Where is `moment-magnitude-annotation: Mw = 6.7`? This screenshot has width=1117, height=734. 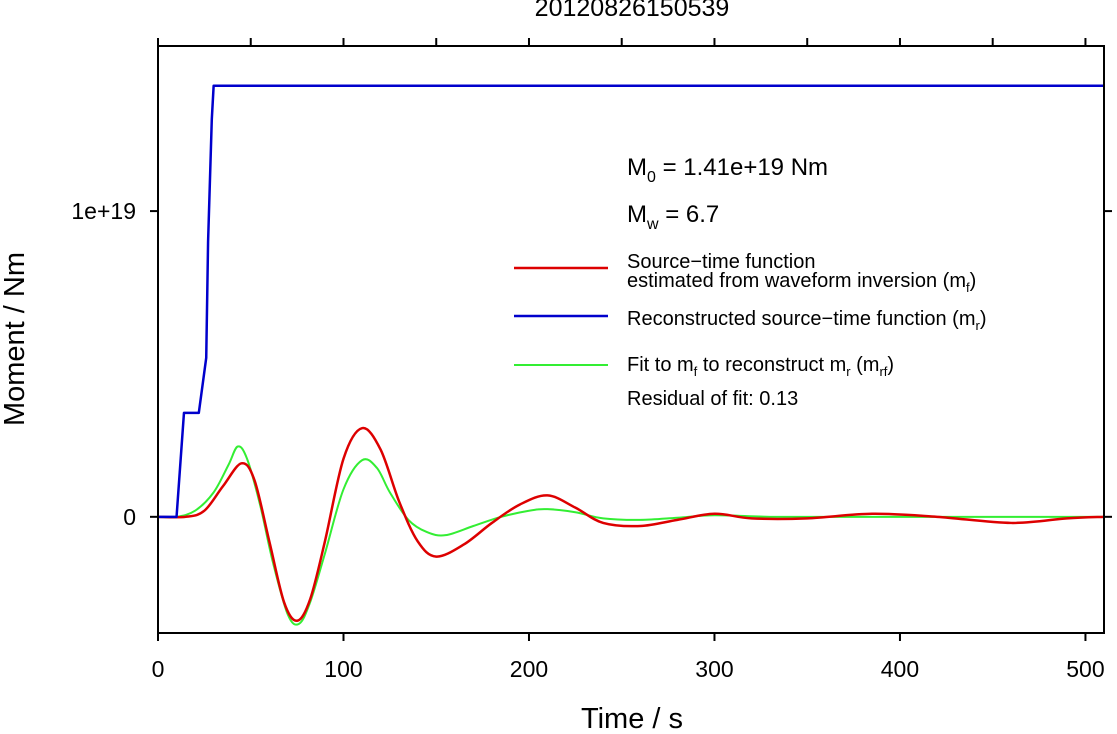 moment-magnitude-annotation: Mw = 6.7 is located at coordinates (673, 217).